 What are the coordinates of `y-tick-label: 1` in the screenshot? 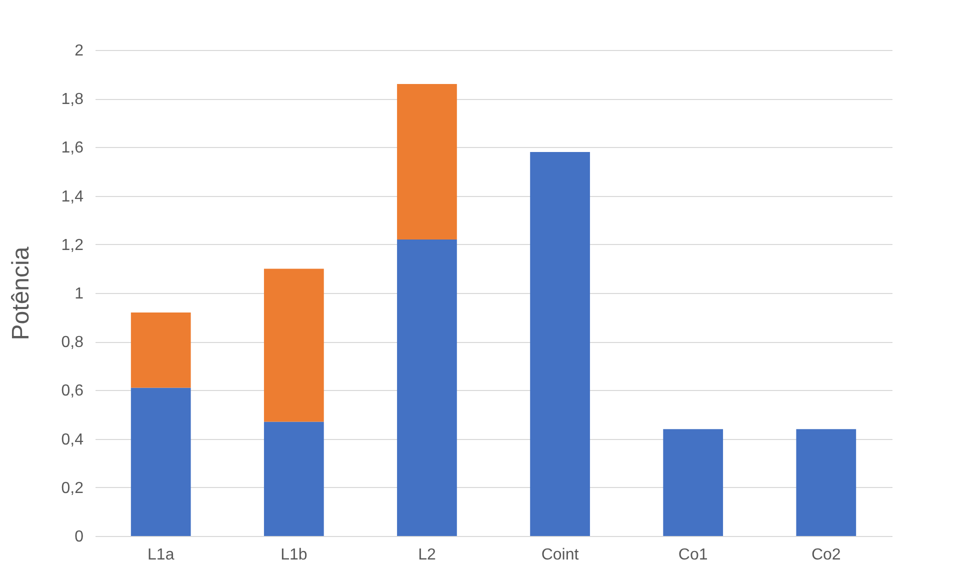 It's located at (79, 294).